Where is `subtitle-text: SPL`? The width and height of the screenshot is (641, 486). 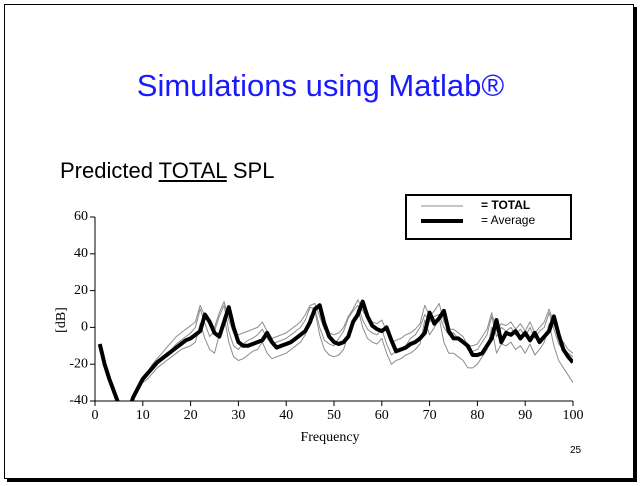
subtitle-text: SPL is located at coordinates (253, 170).